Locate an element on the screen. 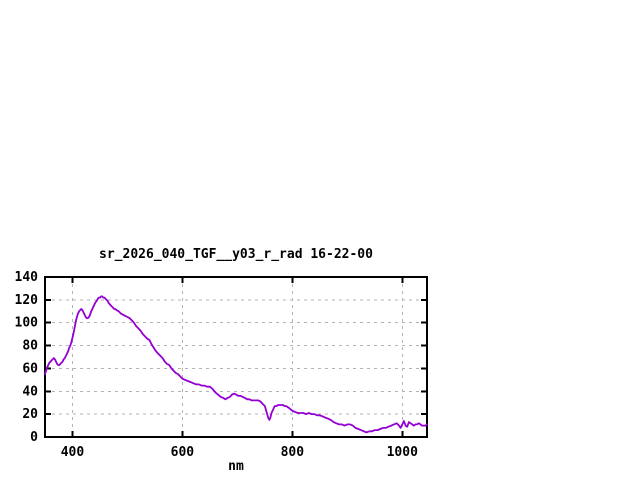 The image size is (640, 484). y-tick-label: 100 is located at coordinates (27, 323).